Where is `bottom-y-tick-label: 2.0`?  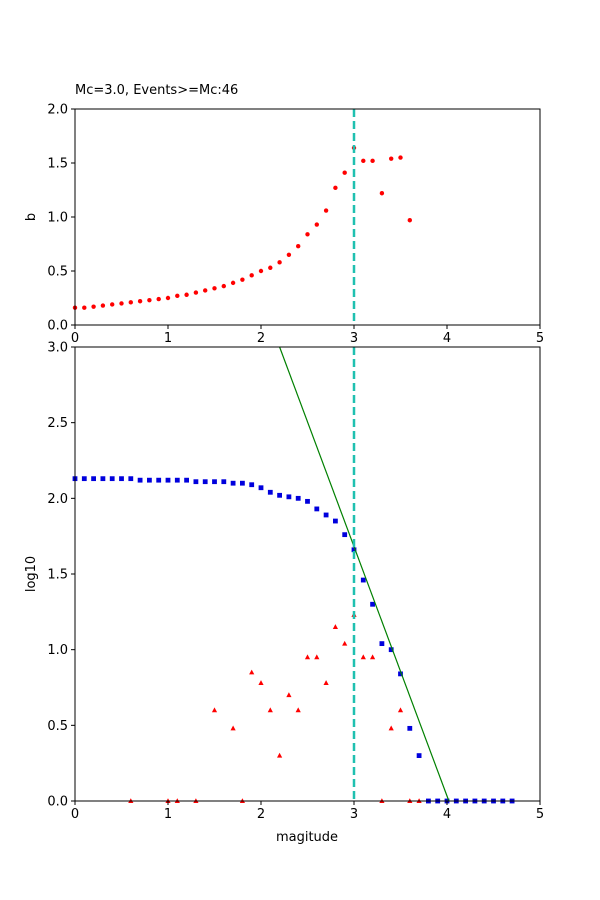 bottom-y-tick-label: 2.0 is located at coordinates (57, 499).